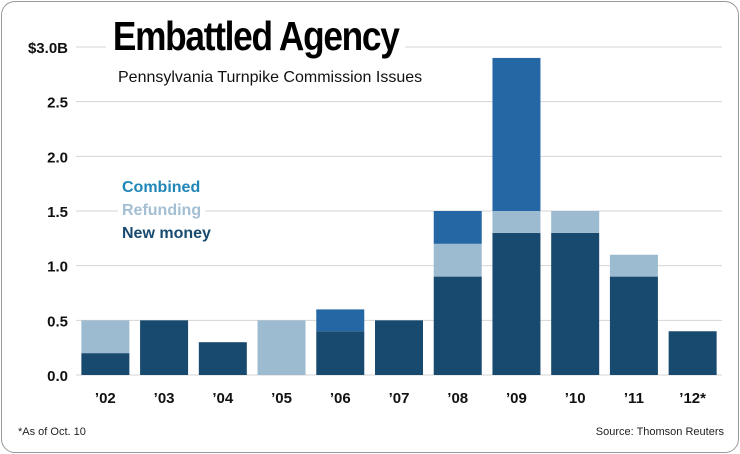  I want to click on x-tick-label: ’10, so click(575, 398).